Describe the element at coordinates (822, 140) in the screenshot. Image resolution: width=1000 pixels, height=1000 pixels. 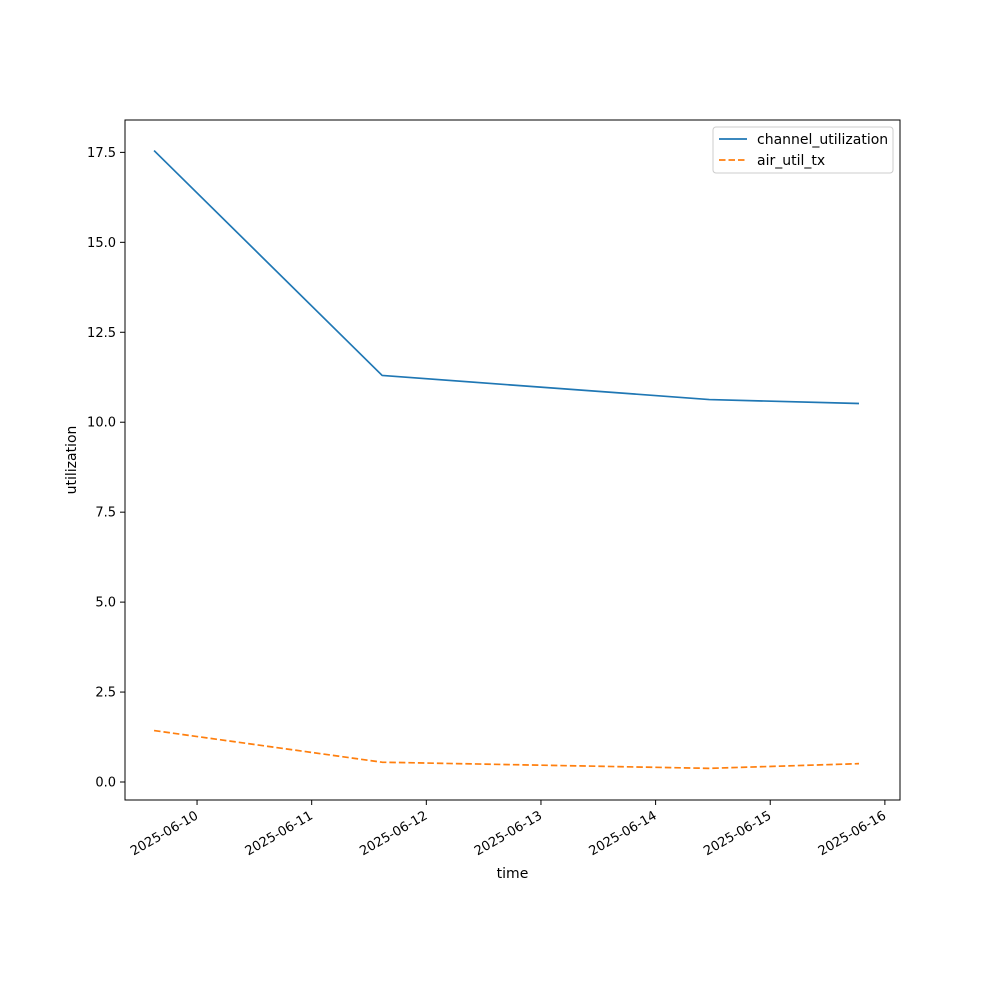
I see `legend-label: channel_utilization` at that location.